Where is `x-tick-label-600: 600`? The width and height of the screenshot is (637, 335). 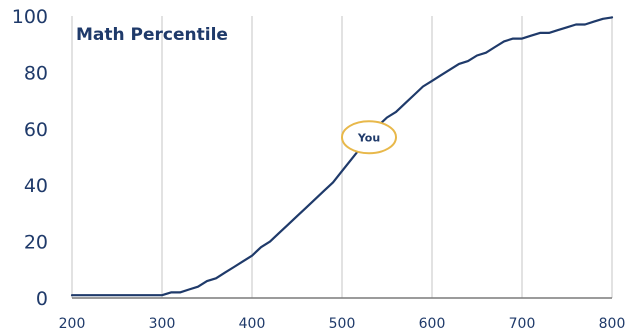
x-tick-label-600: 600 is located at coordinates (432, 324).